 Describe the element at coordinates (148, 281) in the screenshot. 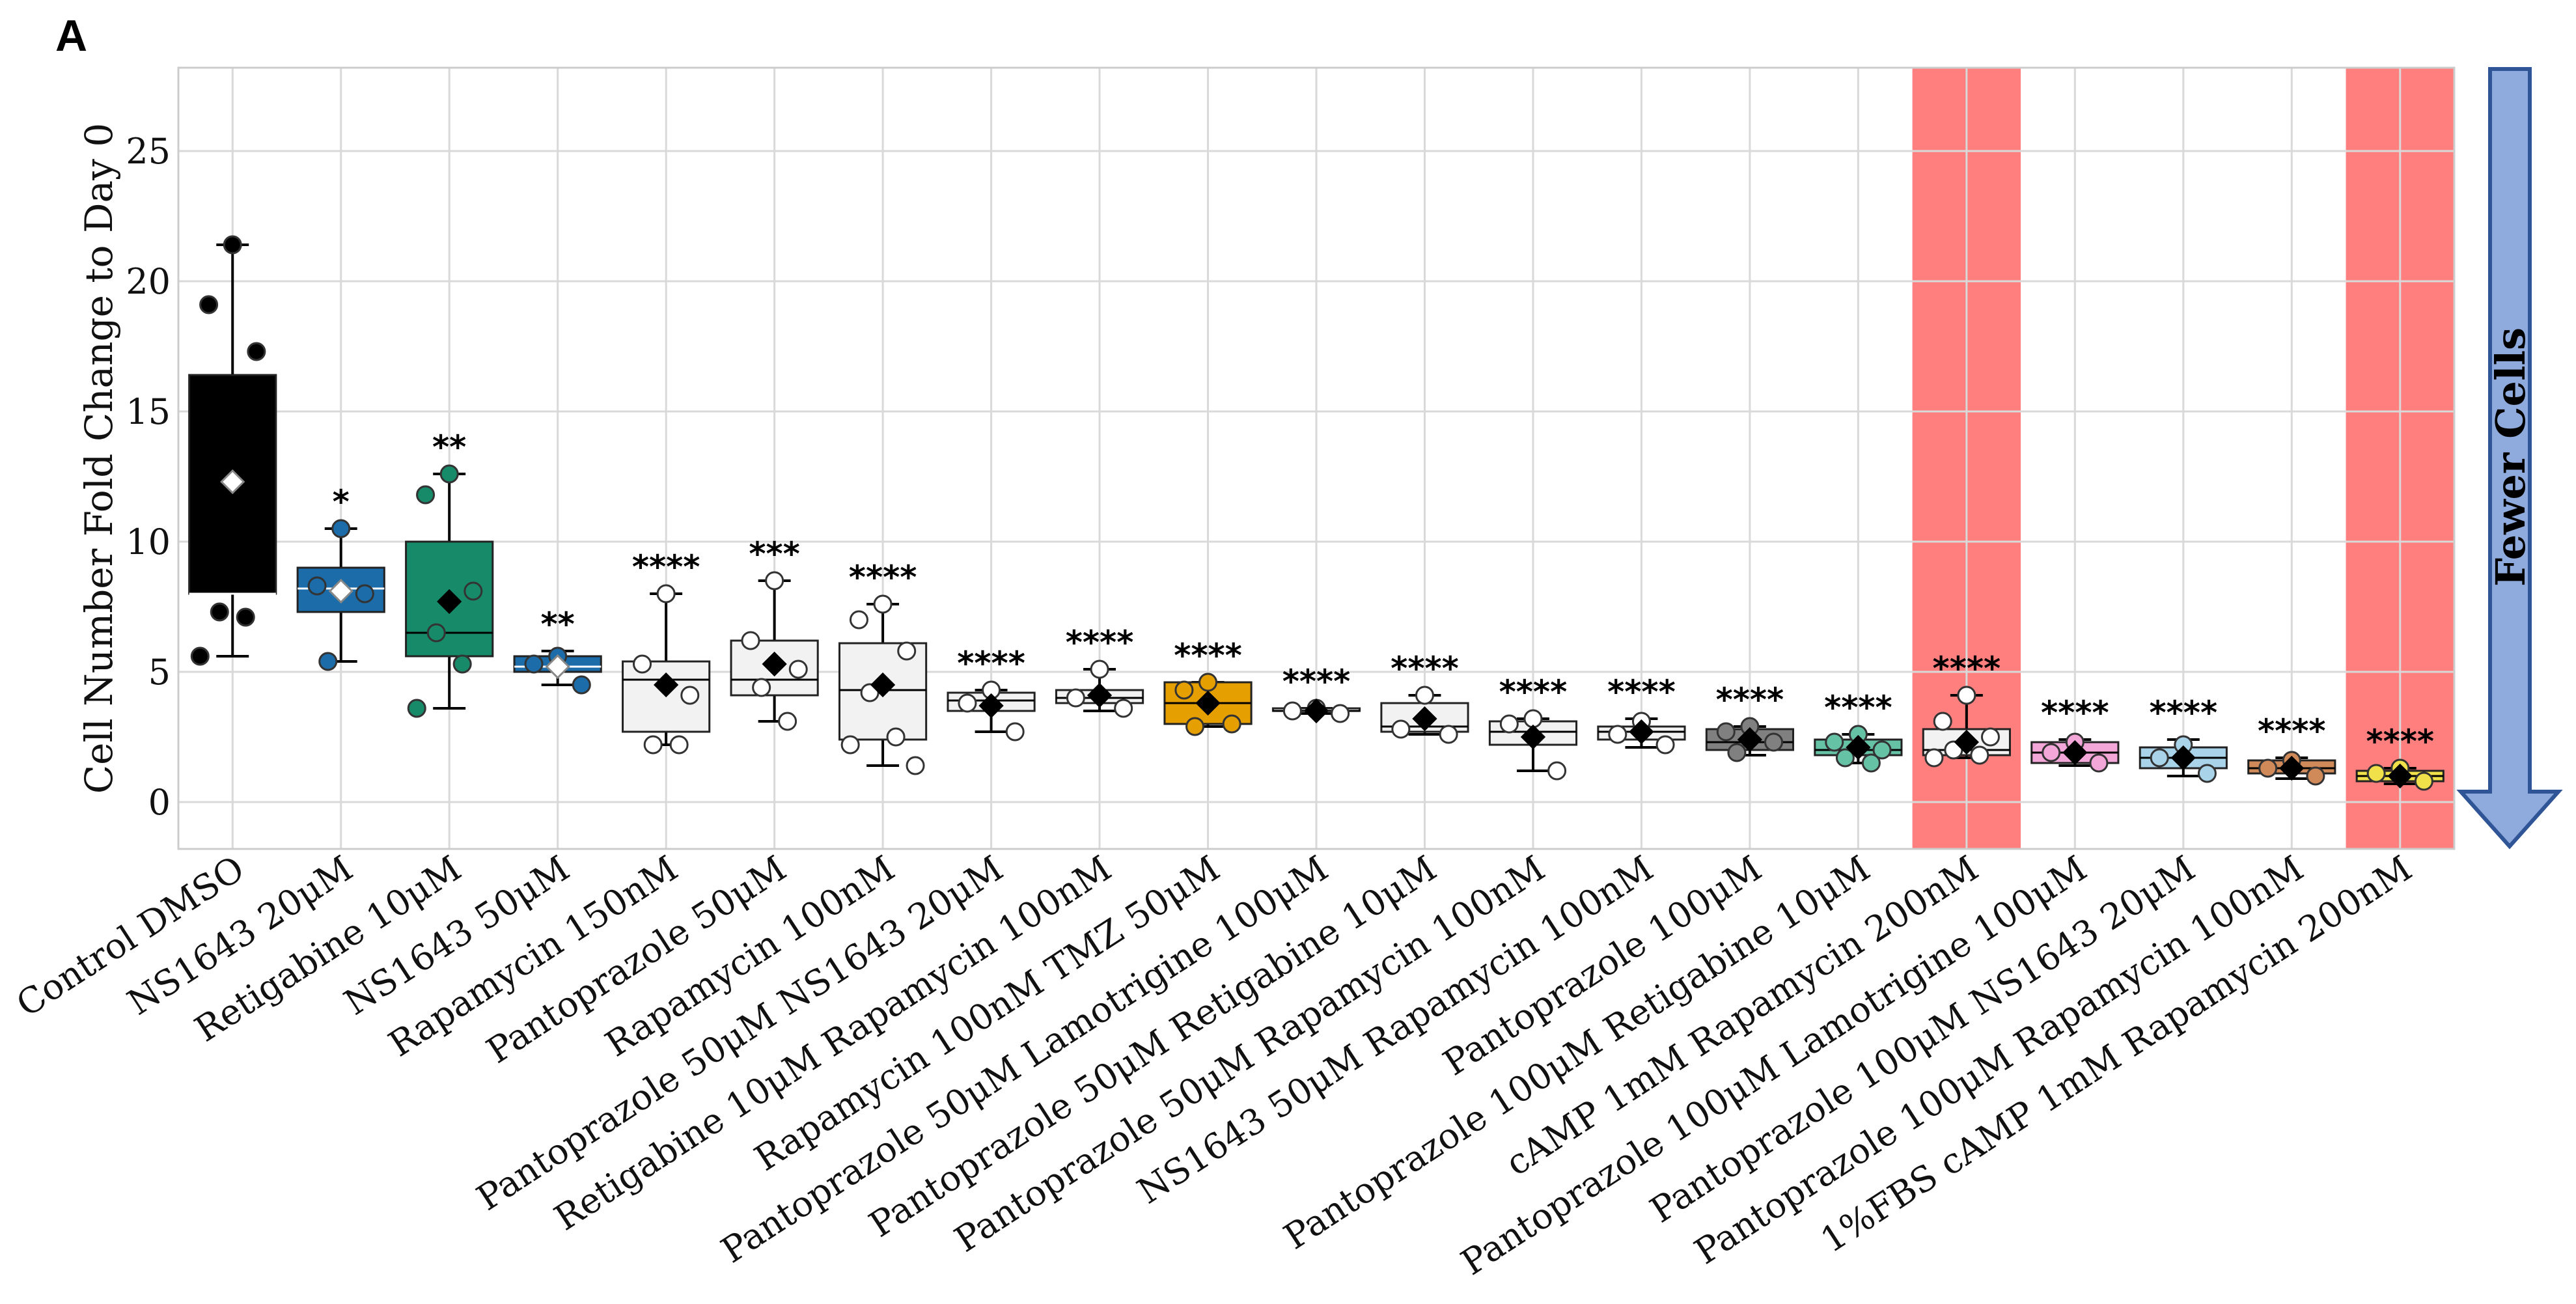

I see `y-tick-label: 20` at that location.